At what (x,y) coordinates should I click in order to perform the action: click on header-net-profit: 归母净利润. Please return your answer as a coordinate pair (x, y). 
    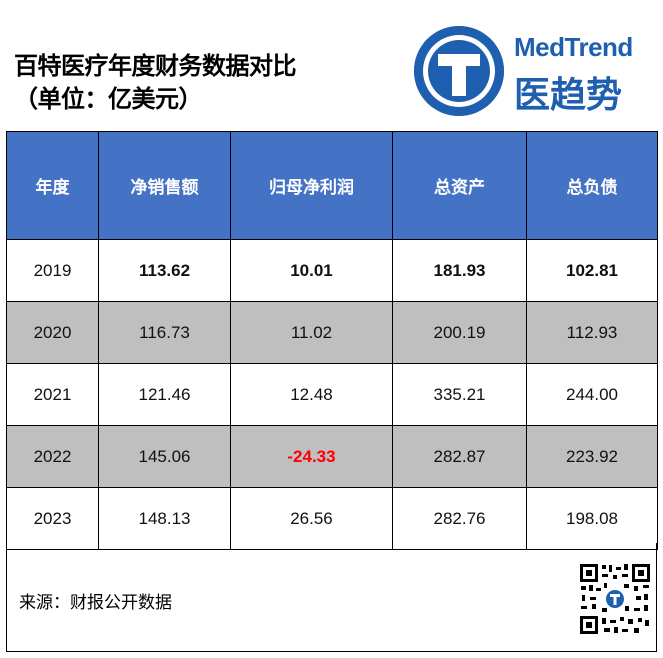
    Looking at the image, I should click on (311, 185).